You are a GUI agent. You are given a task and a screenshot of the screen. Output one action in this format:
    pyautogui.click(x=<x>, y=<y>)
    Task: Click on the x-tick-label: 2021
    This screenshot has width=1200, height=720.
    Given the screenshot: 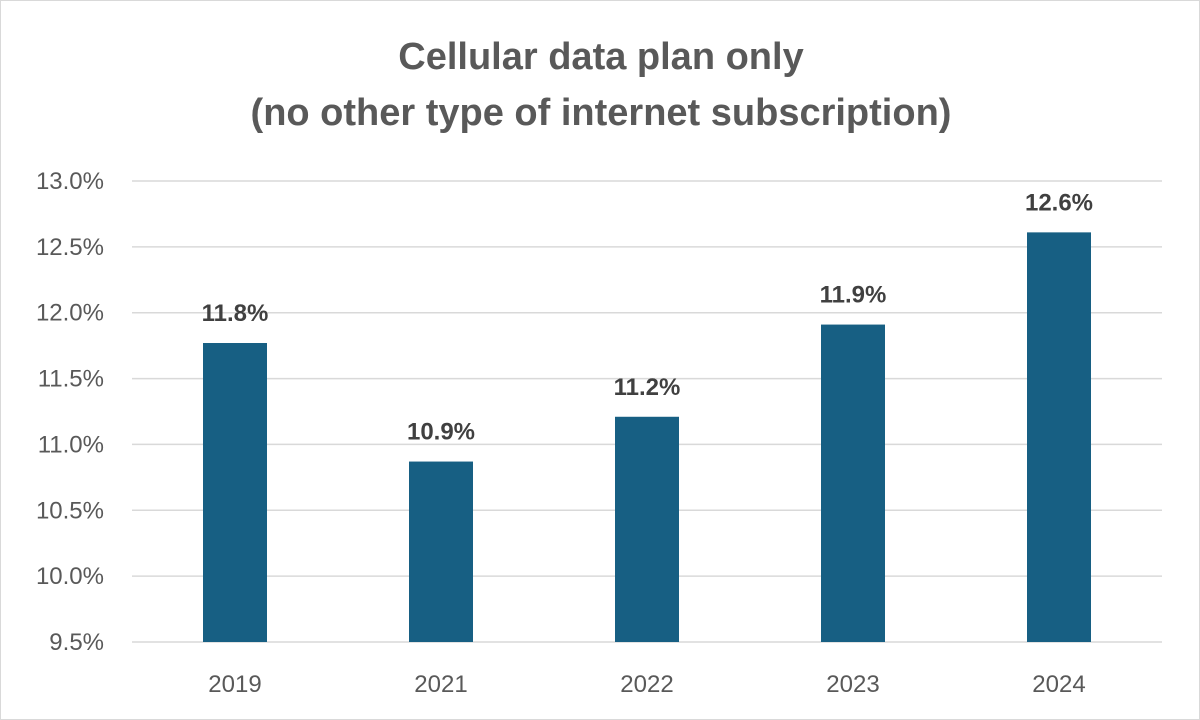 What is the action you would take?
    pyautogui.click(x=440, y=684)
    